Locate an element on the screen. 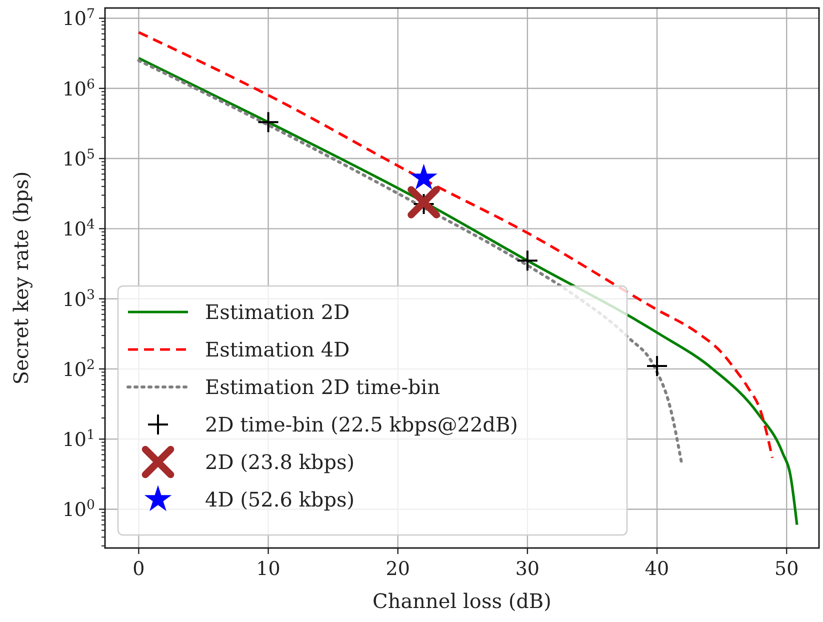 Image resolution: width=823 pixels, height=622 pixels. legend-label: 4D (52.6 kbps) is located at coordinates (280, 500).